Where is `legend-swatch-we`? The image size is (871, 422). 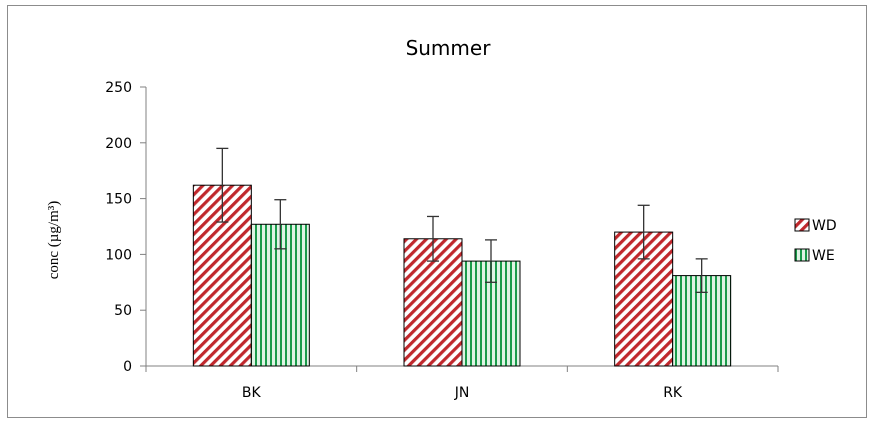
legend-swatch-we is located at coordinates (802, 255).